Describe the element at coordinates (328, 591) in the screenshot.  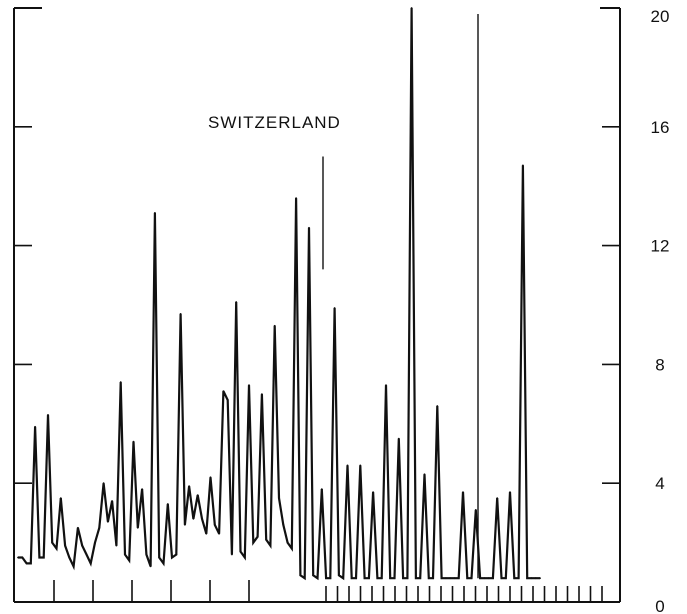
I see `x-axis-ticks` at that location.